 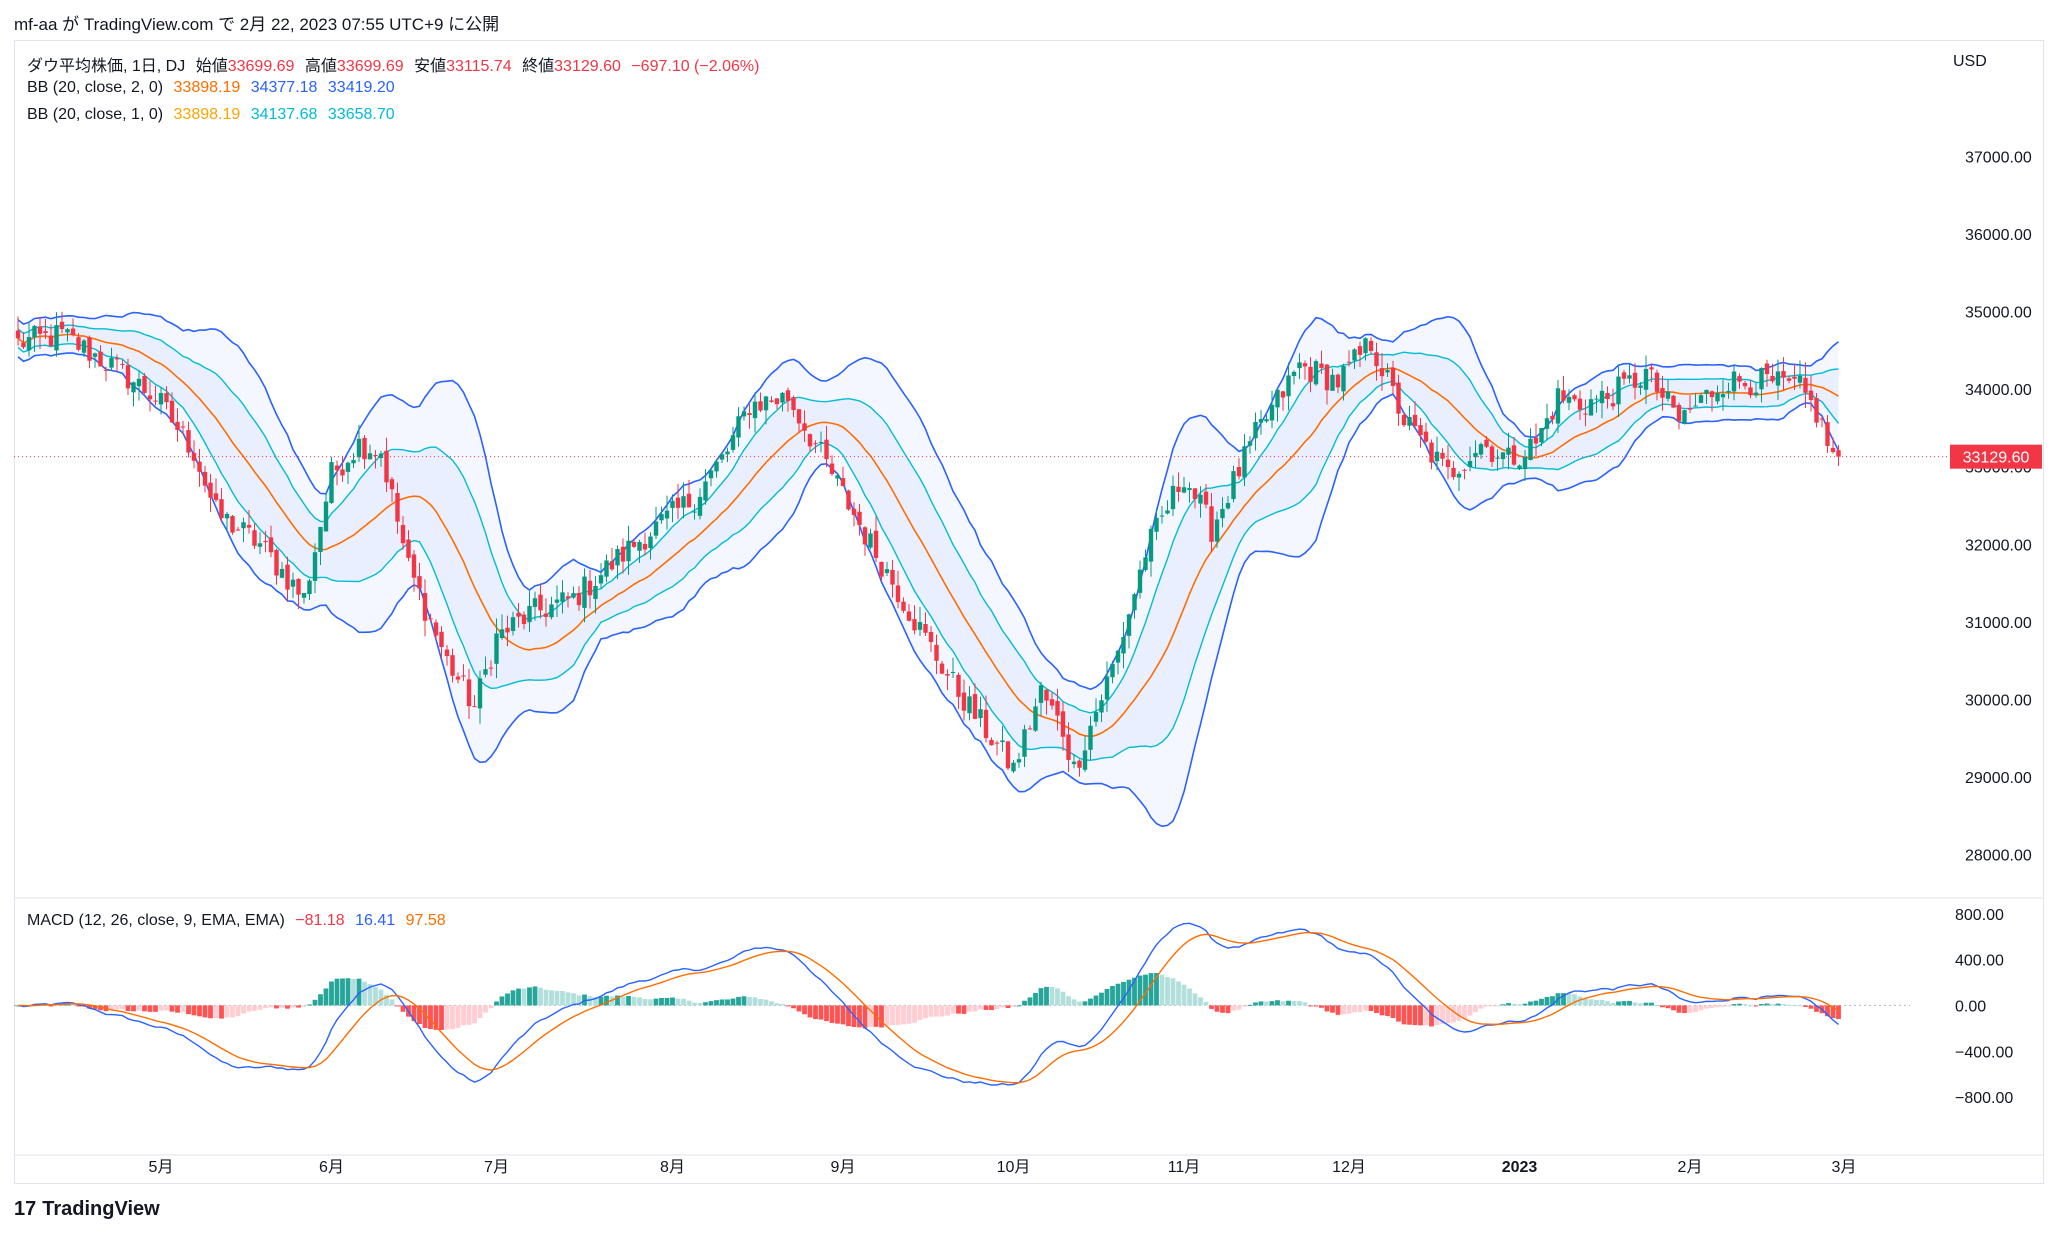 I want to click on time-tick-label: 2月, so click(x=1690, y=1167).